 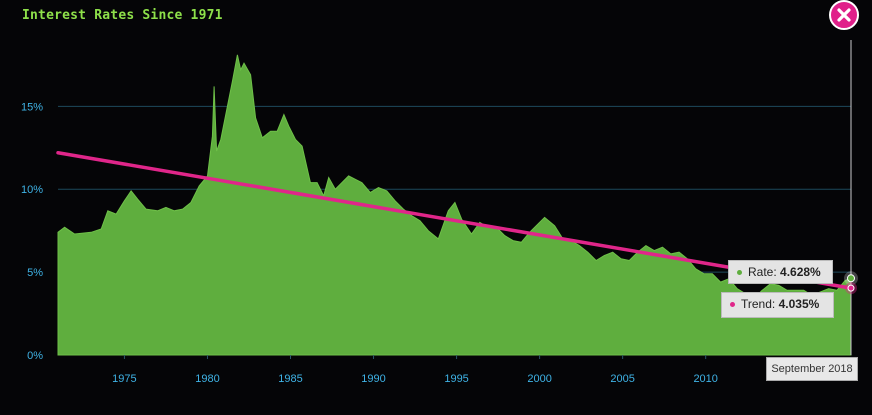 What do you see at coordinates (539, 379) in the screenshot?
I see `x-tick-label: 2000` at bounding box center [539, 379].